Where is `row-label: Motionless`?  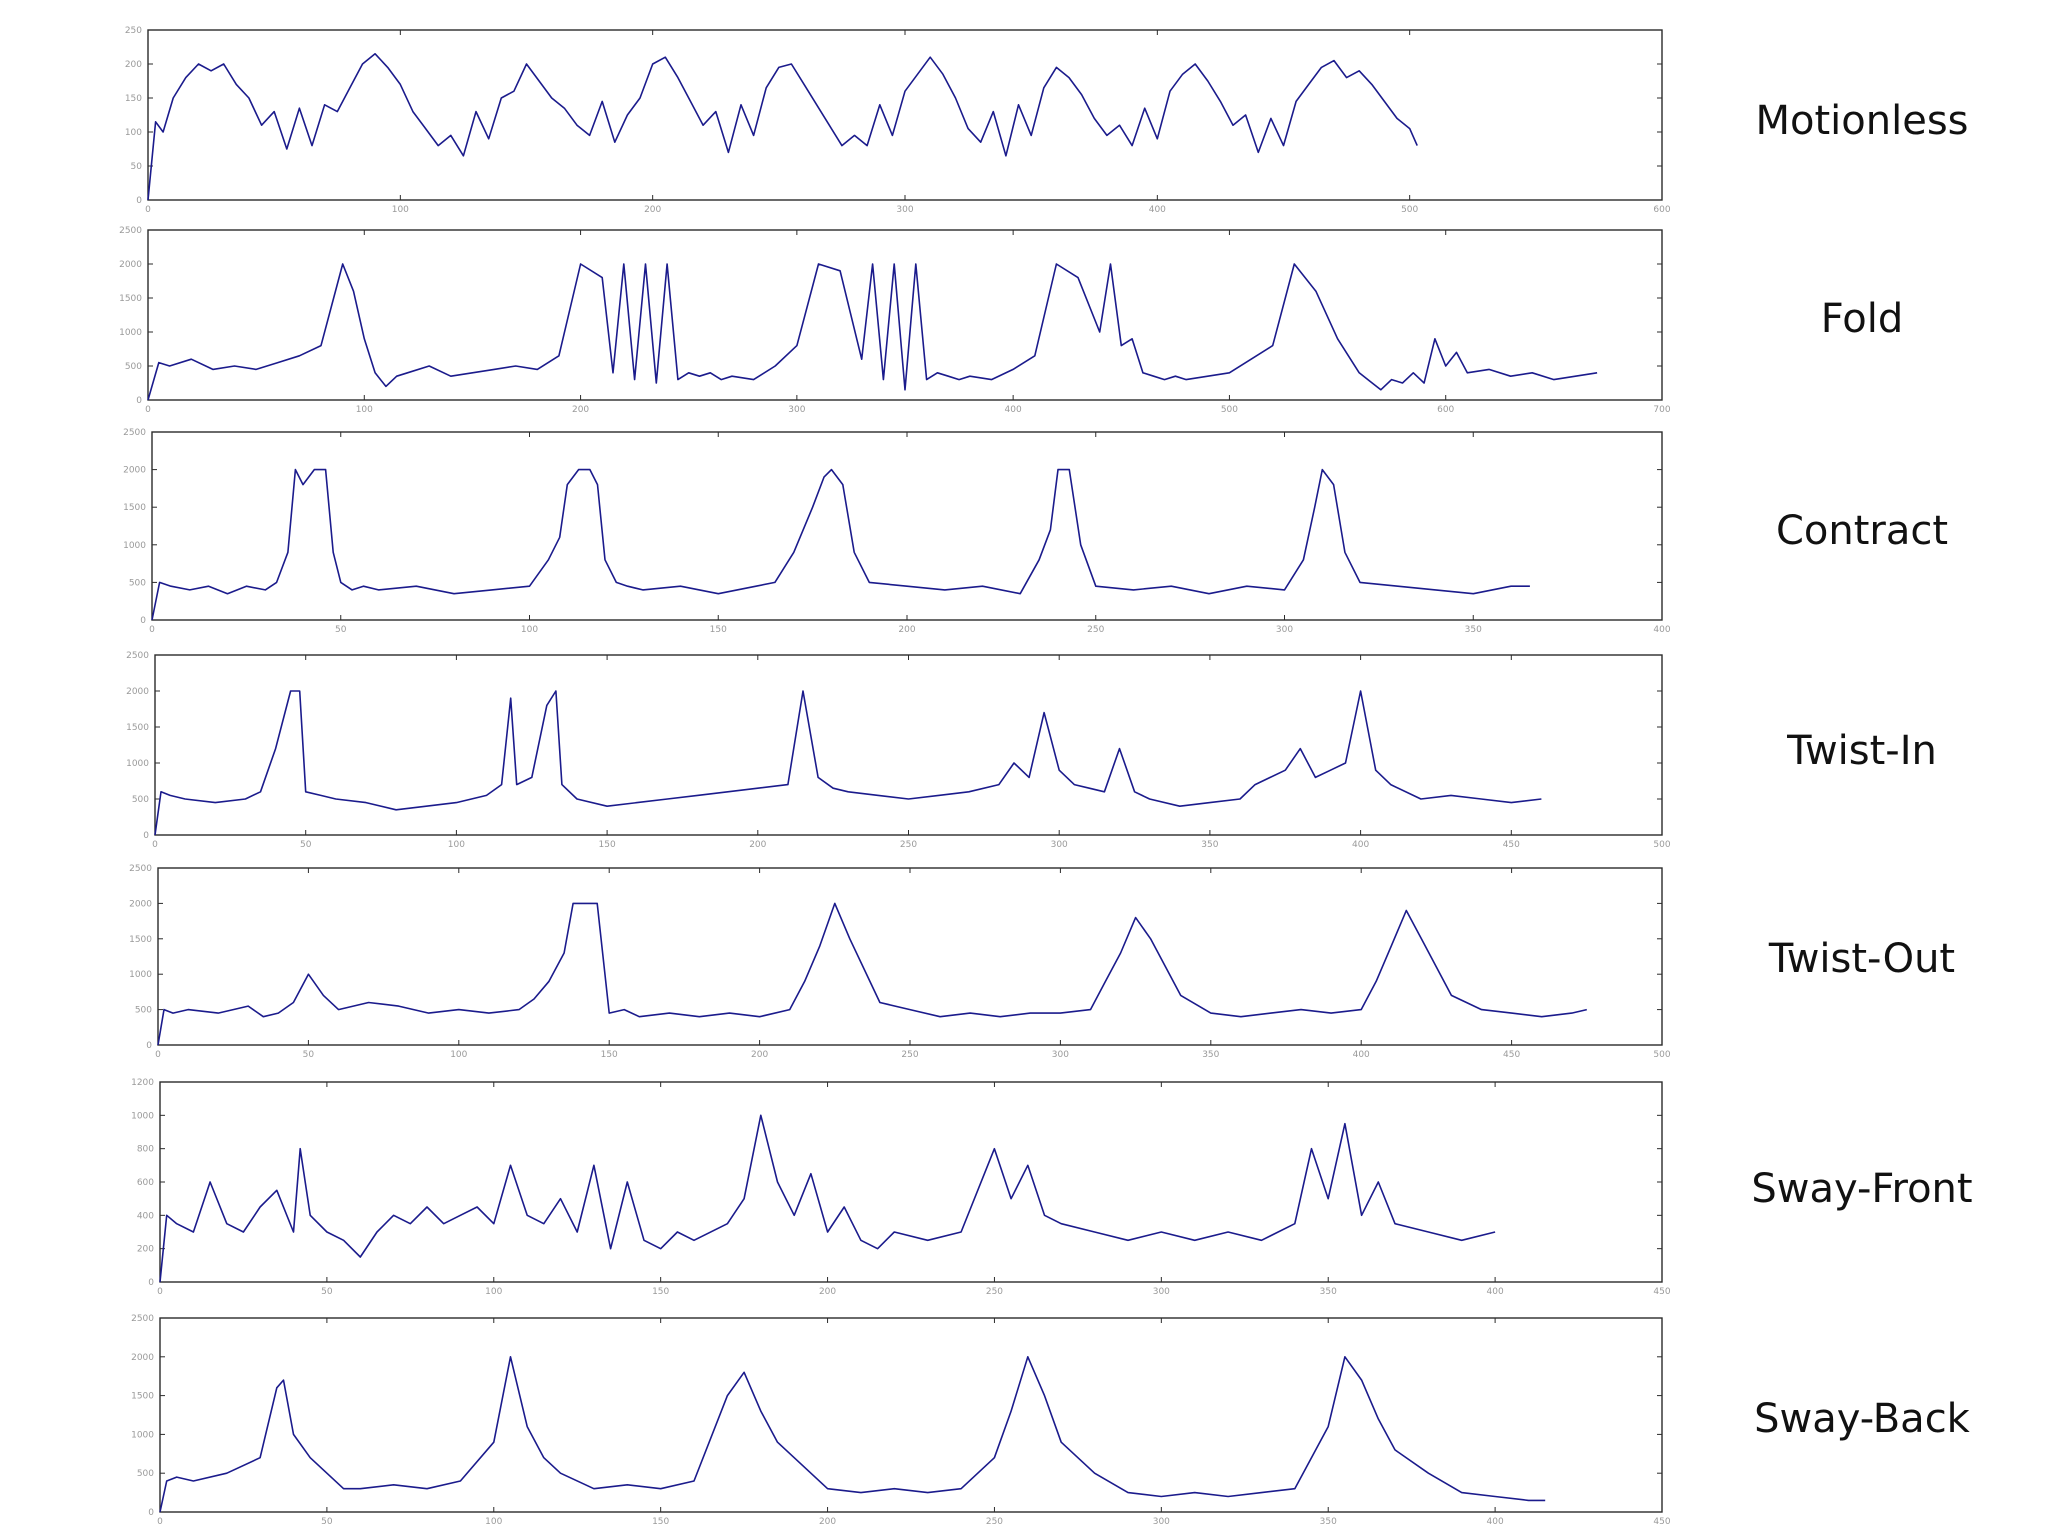
row-label: Motionless is located at coordinates (1861, 121).